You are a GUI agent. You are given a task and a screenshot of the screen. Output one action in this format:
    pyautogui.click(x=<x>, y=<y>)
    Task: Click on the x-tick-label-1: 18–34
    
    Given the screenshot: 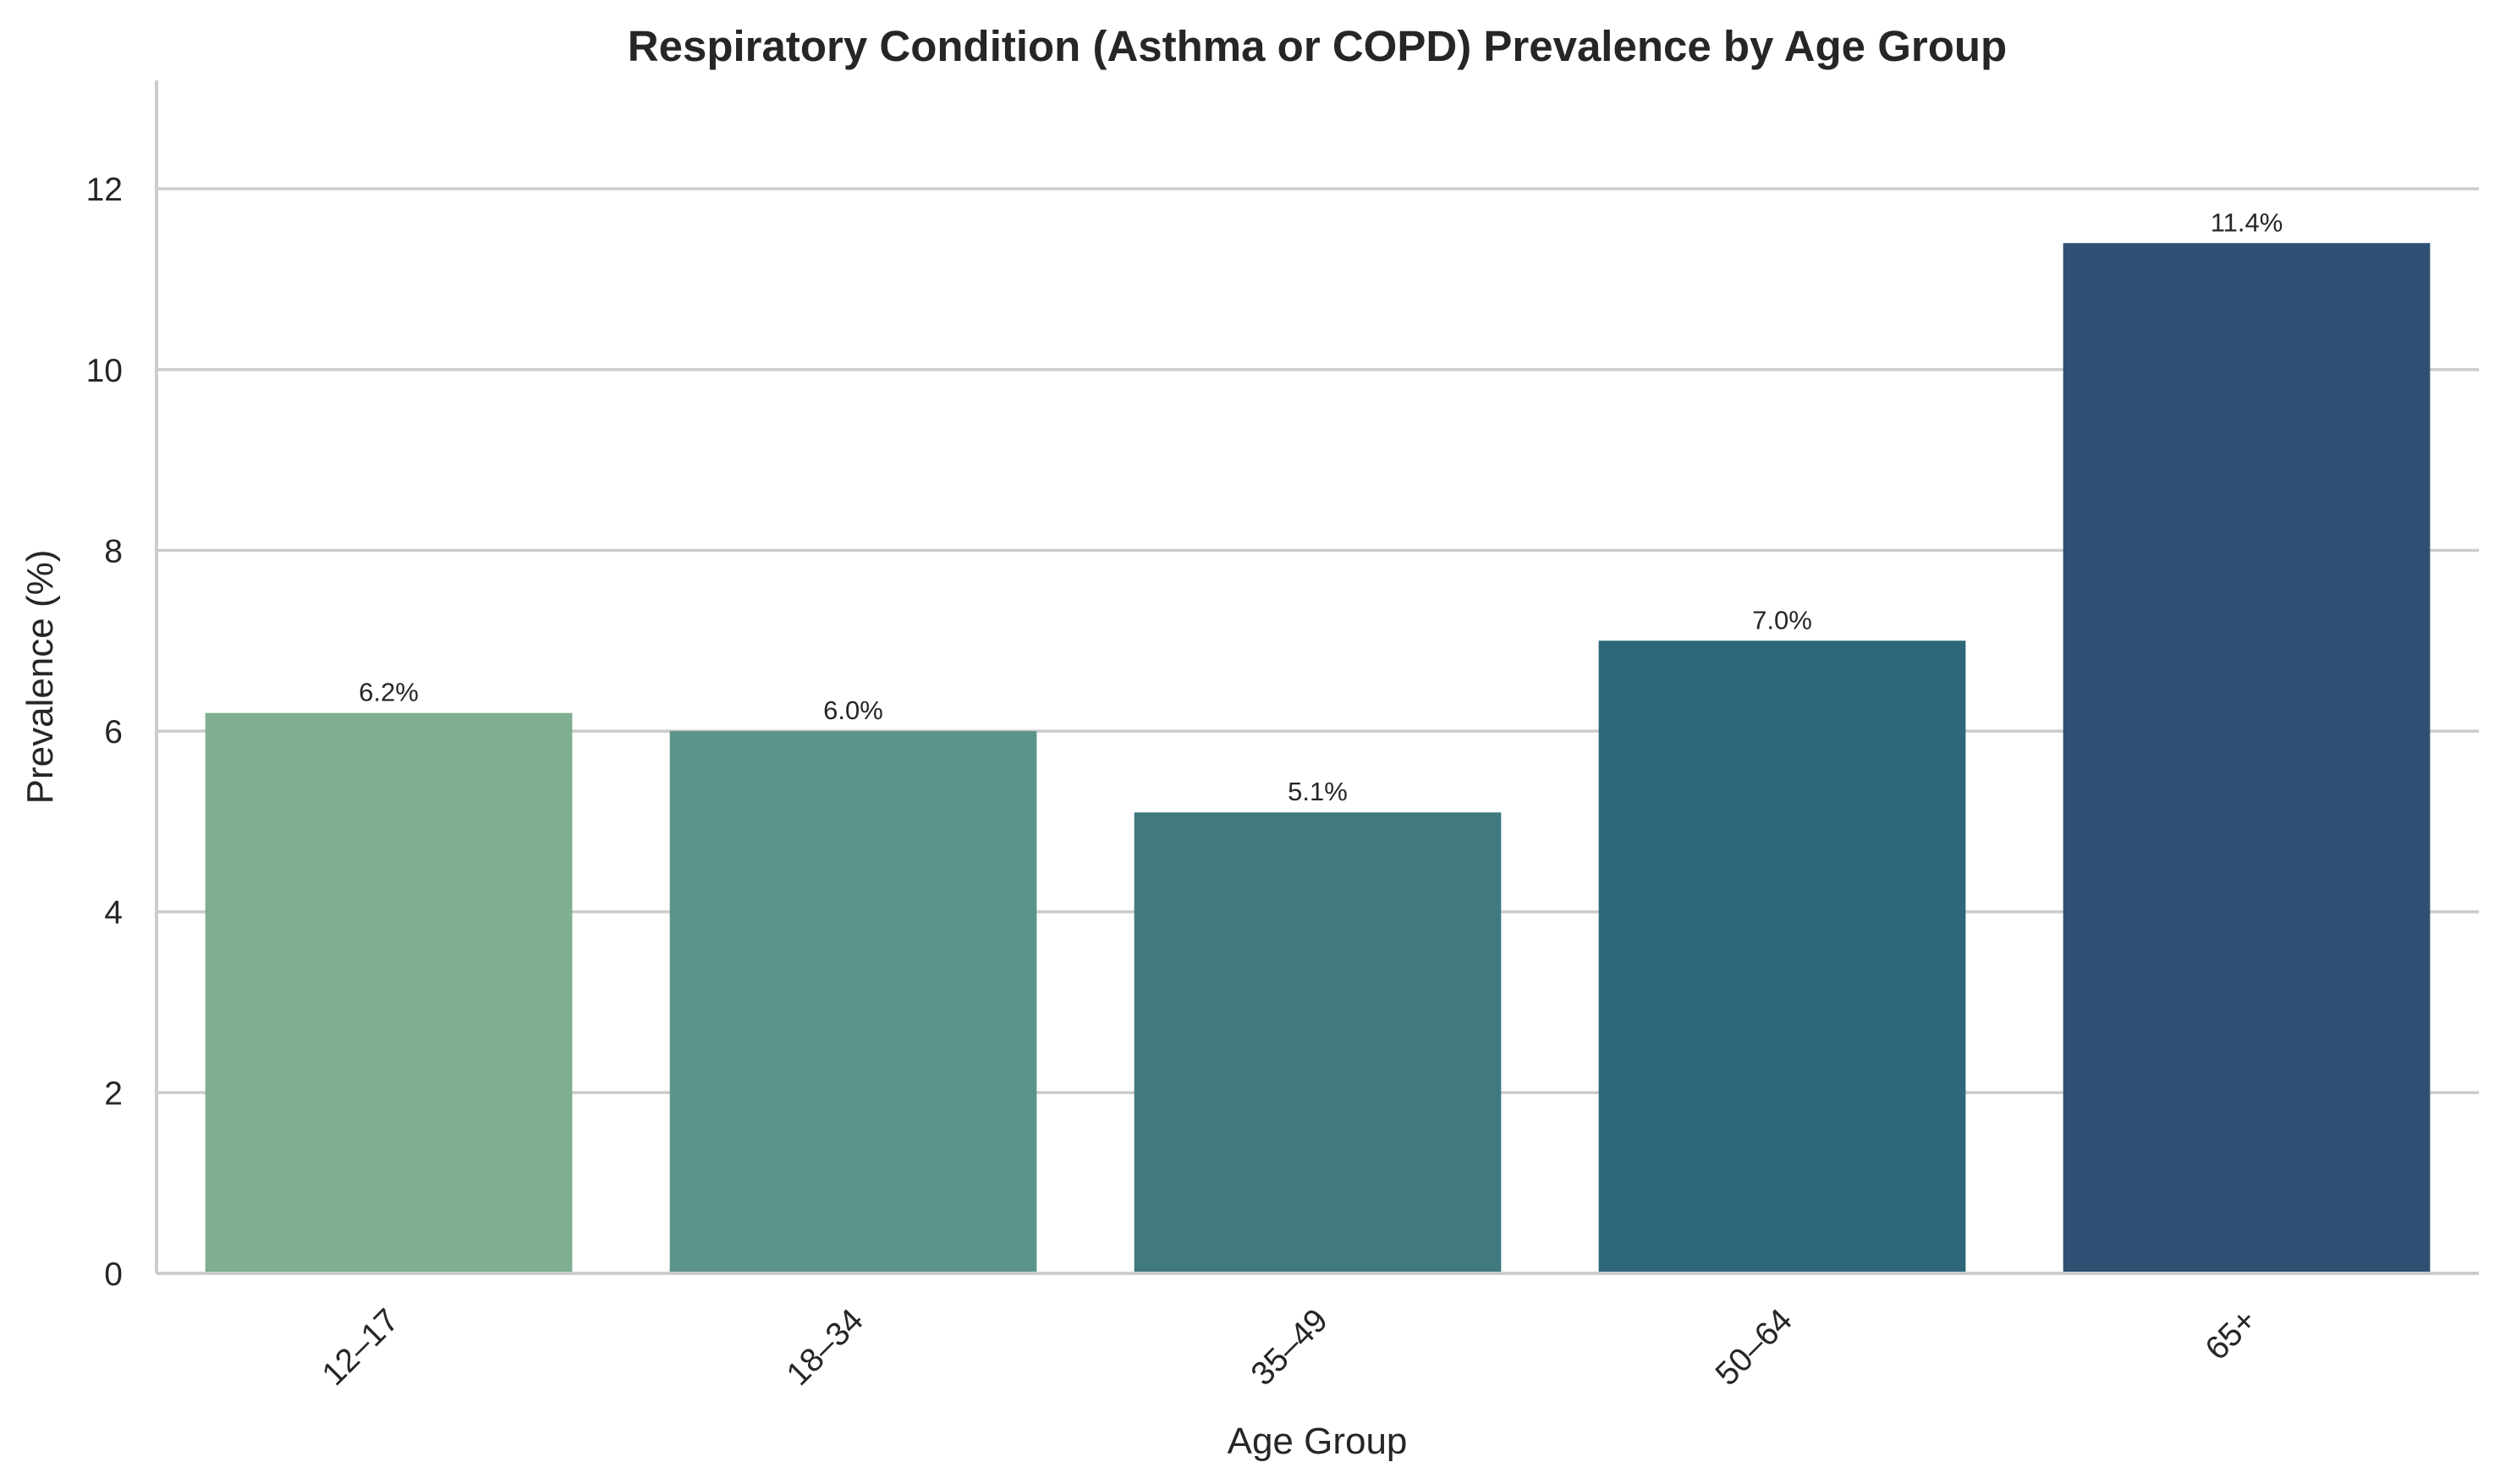 What is the action you would take?
    pyautogui.click(x=825, y=1347)
    